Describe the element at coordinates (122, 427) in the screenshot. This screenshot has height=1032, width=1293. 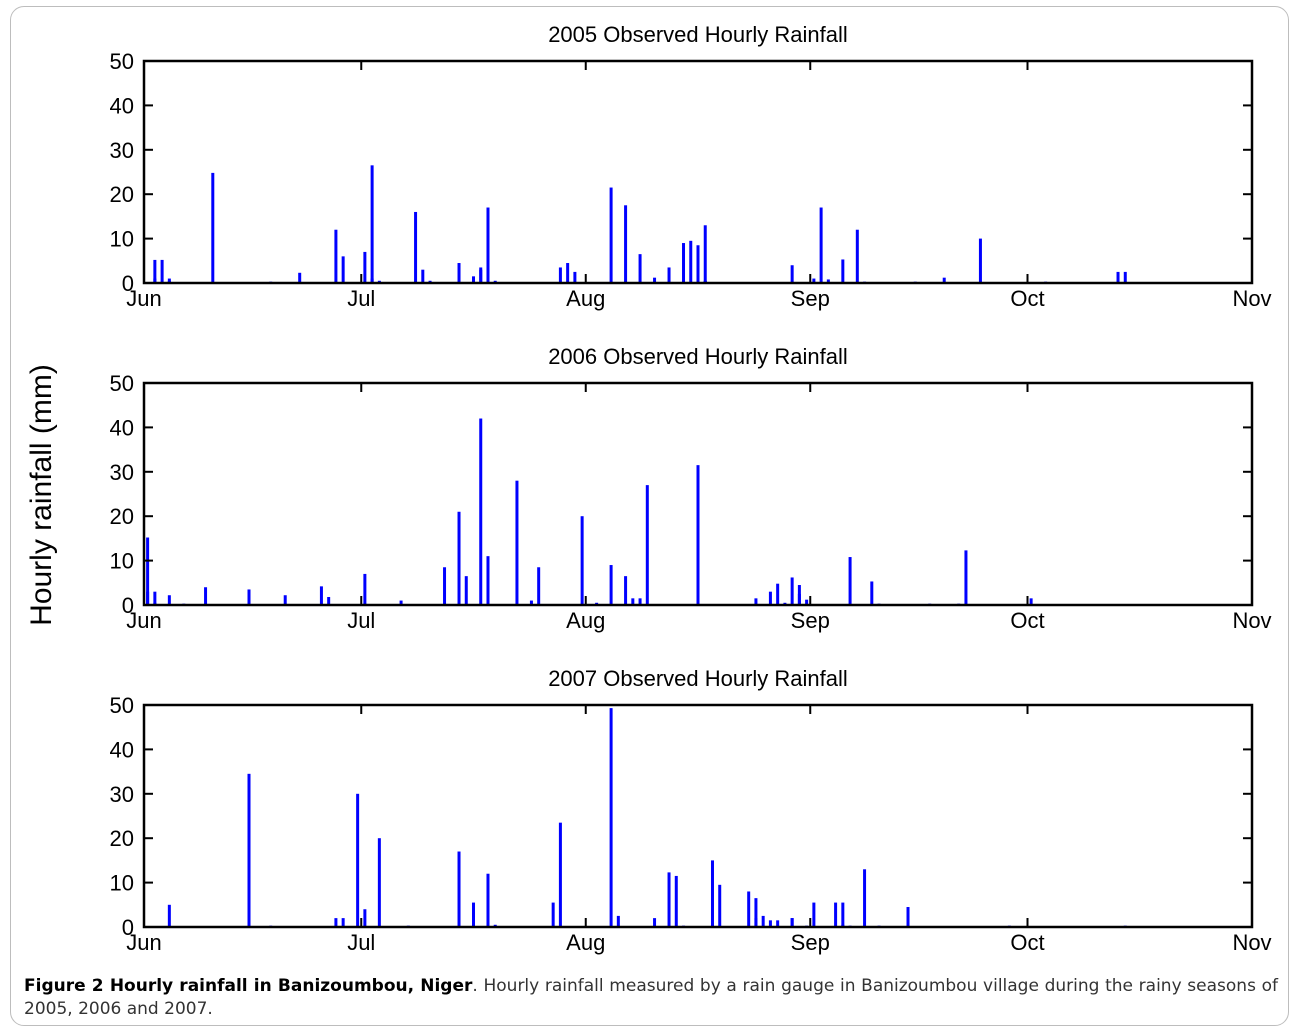
I see `y-tick-label: 40` at that location.